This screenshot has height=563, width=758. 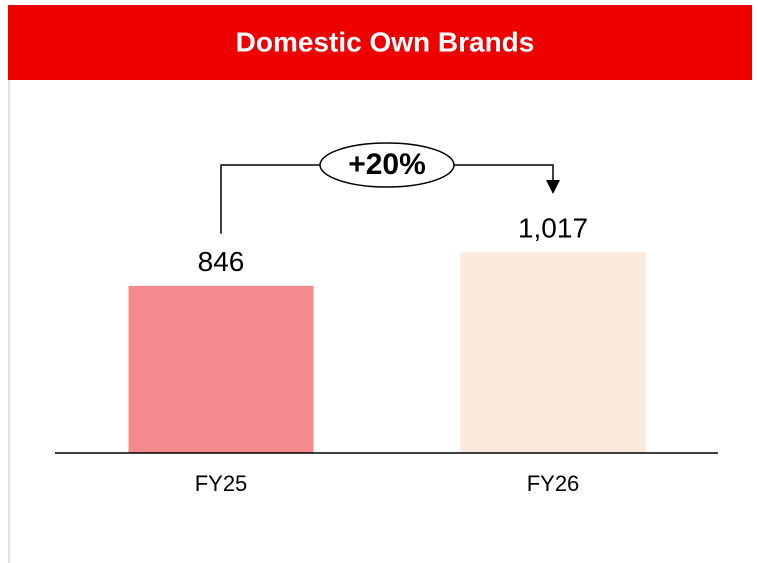 I want to click on x-tick-label: FY25, so click(x=221, y=483).